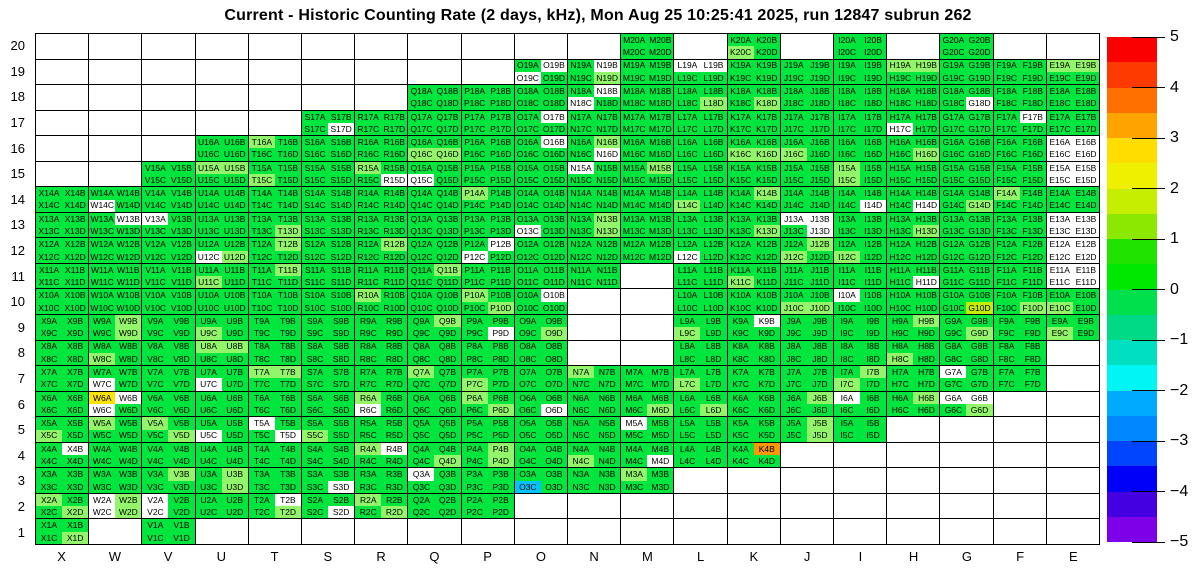 The height and width of the screenshot is (572, 1196). What do you see at coordinates (500, 384) in the screenshot?
I see `cell-P7D: P7D` at bounding box center [500, 384].